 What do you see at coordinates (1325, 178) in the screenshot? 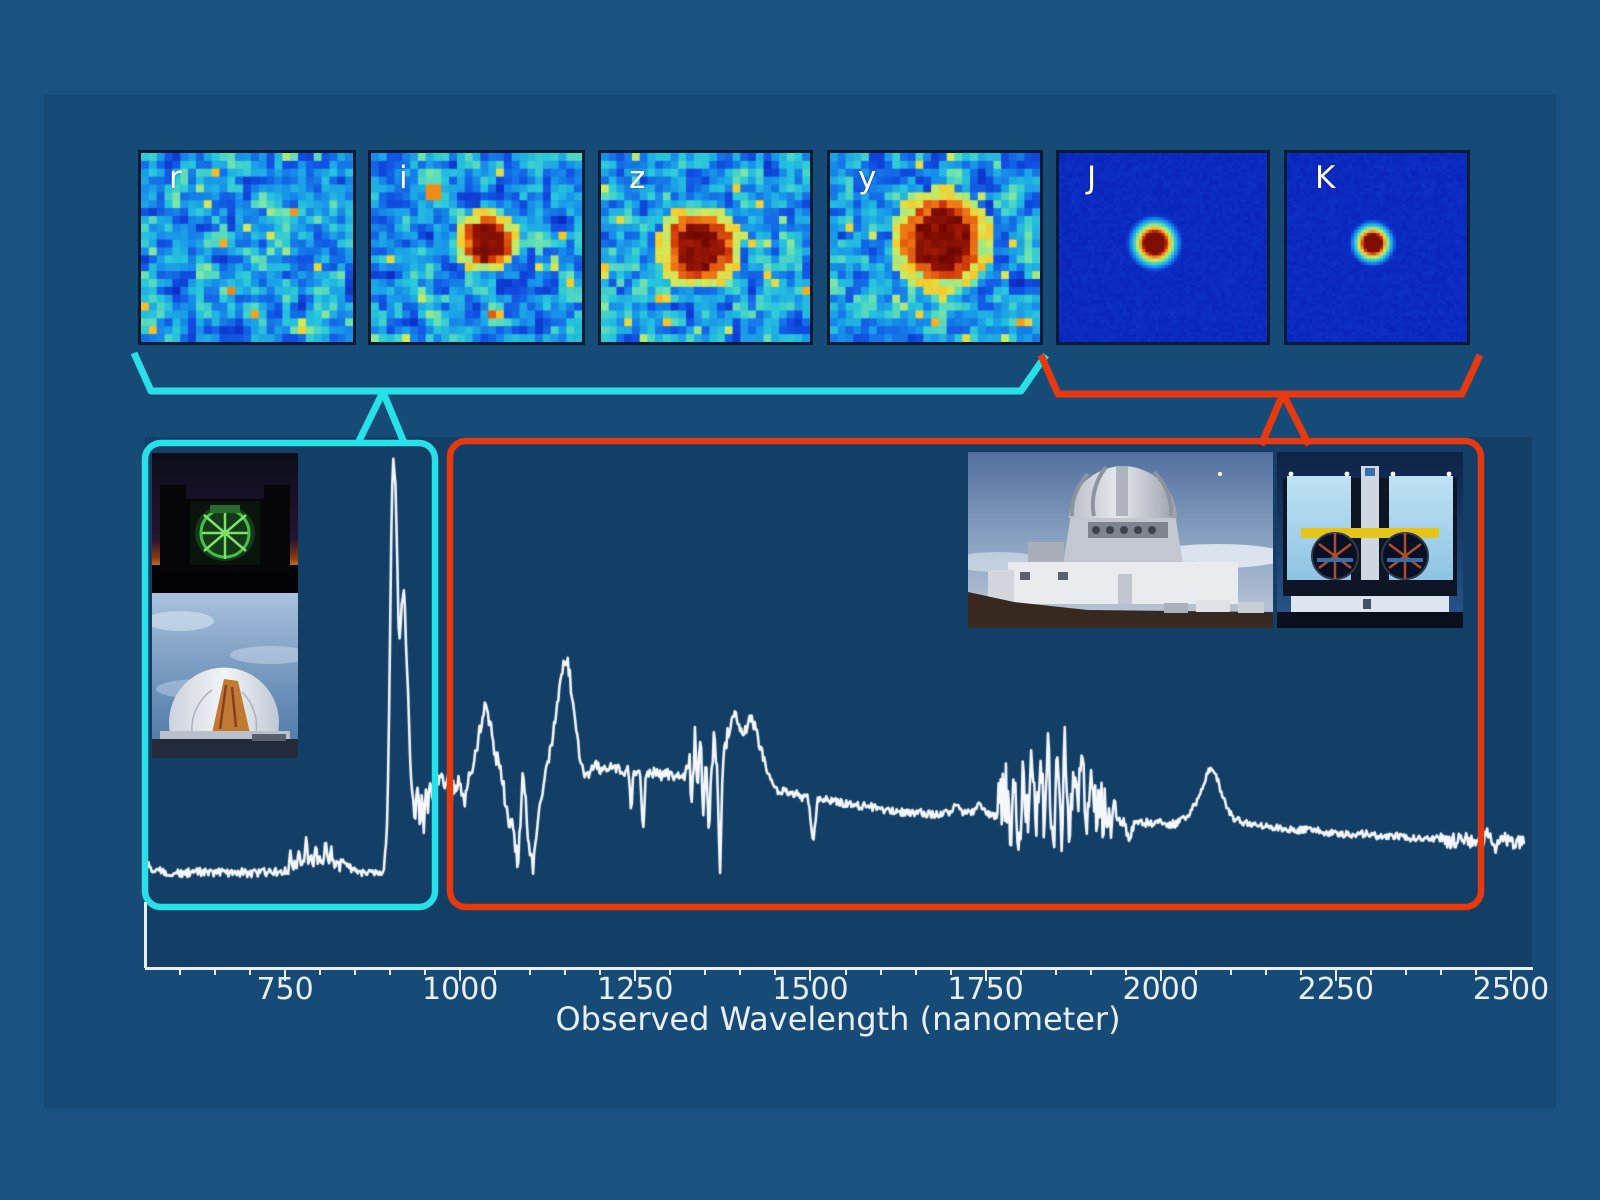
I see `band-label-K: K` at bounding box center [1325, 178].